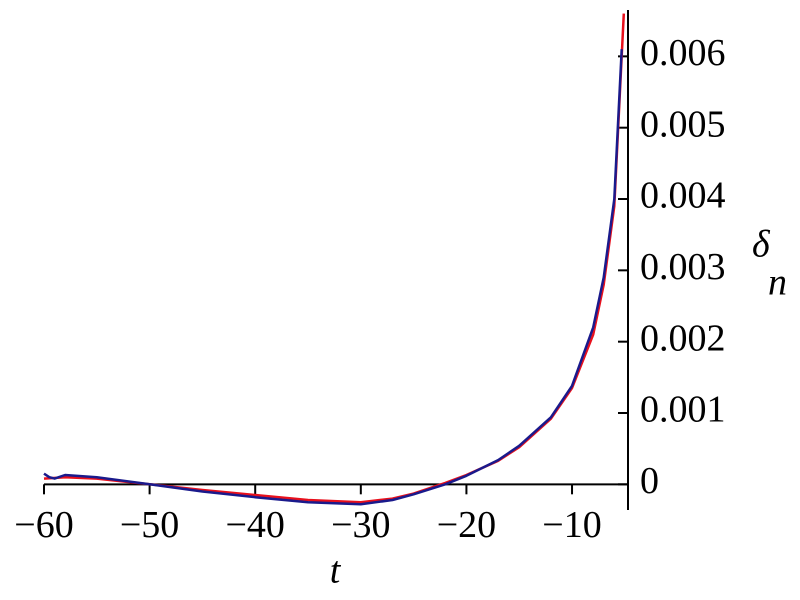 The height and width of the screenshot is (600, 800). What do you see at coordinates (683, 124) in the screenshot?
I see `y-tick-label: 0.005` at bounding box center [683, 124].